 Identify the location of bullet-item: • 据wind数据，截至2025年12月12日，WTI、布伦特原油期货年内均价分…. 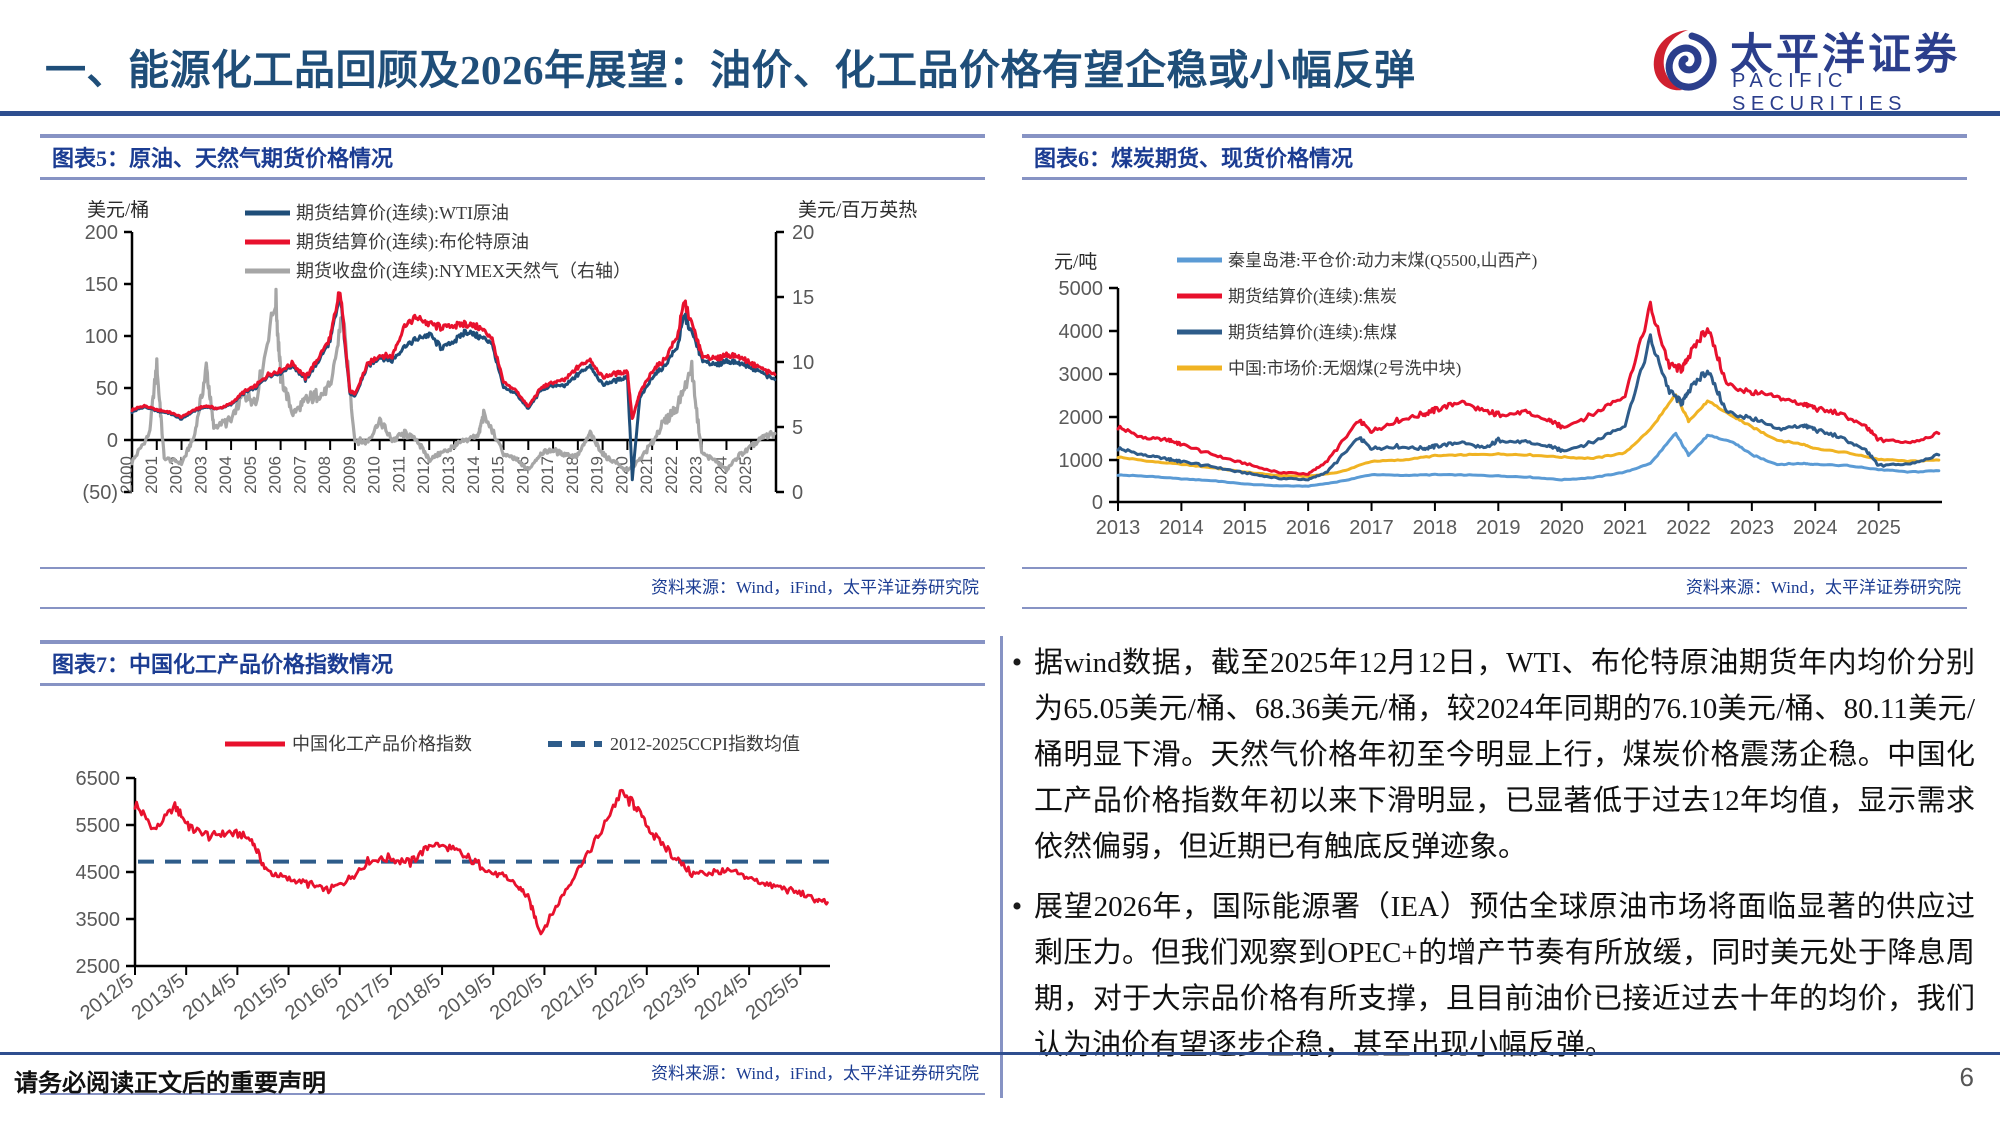
(1487, 755).